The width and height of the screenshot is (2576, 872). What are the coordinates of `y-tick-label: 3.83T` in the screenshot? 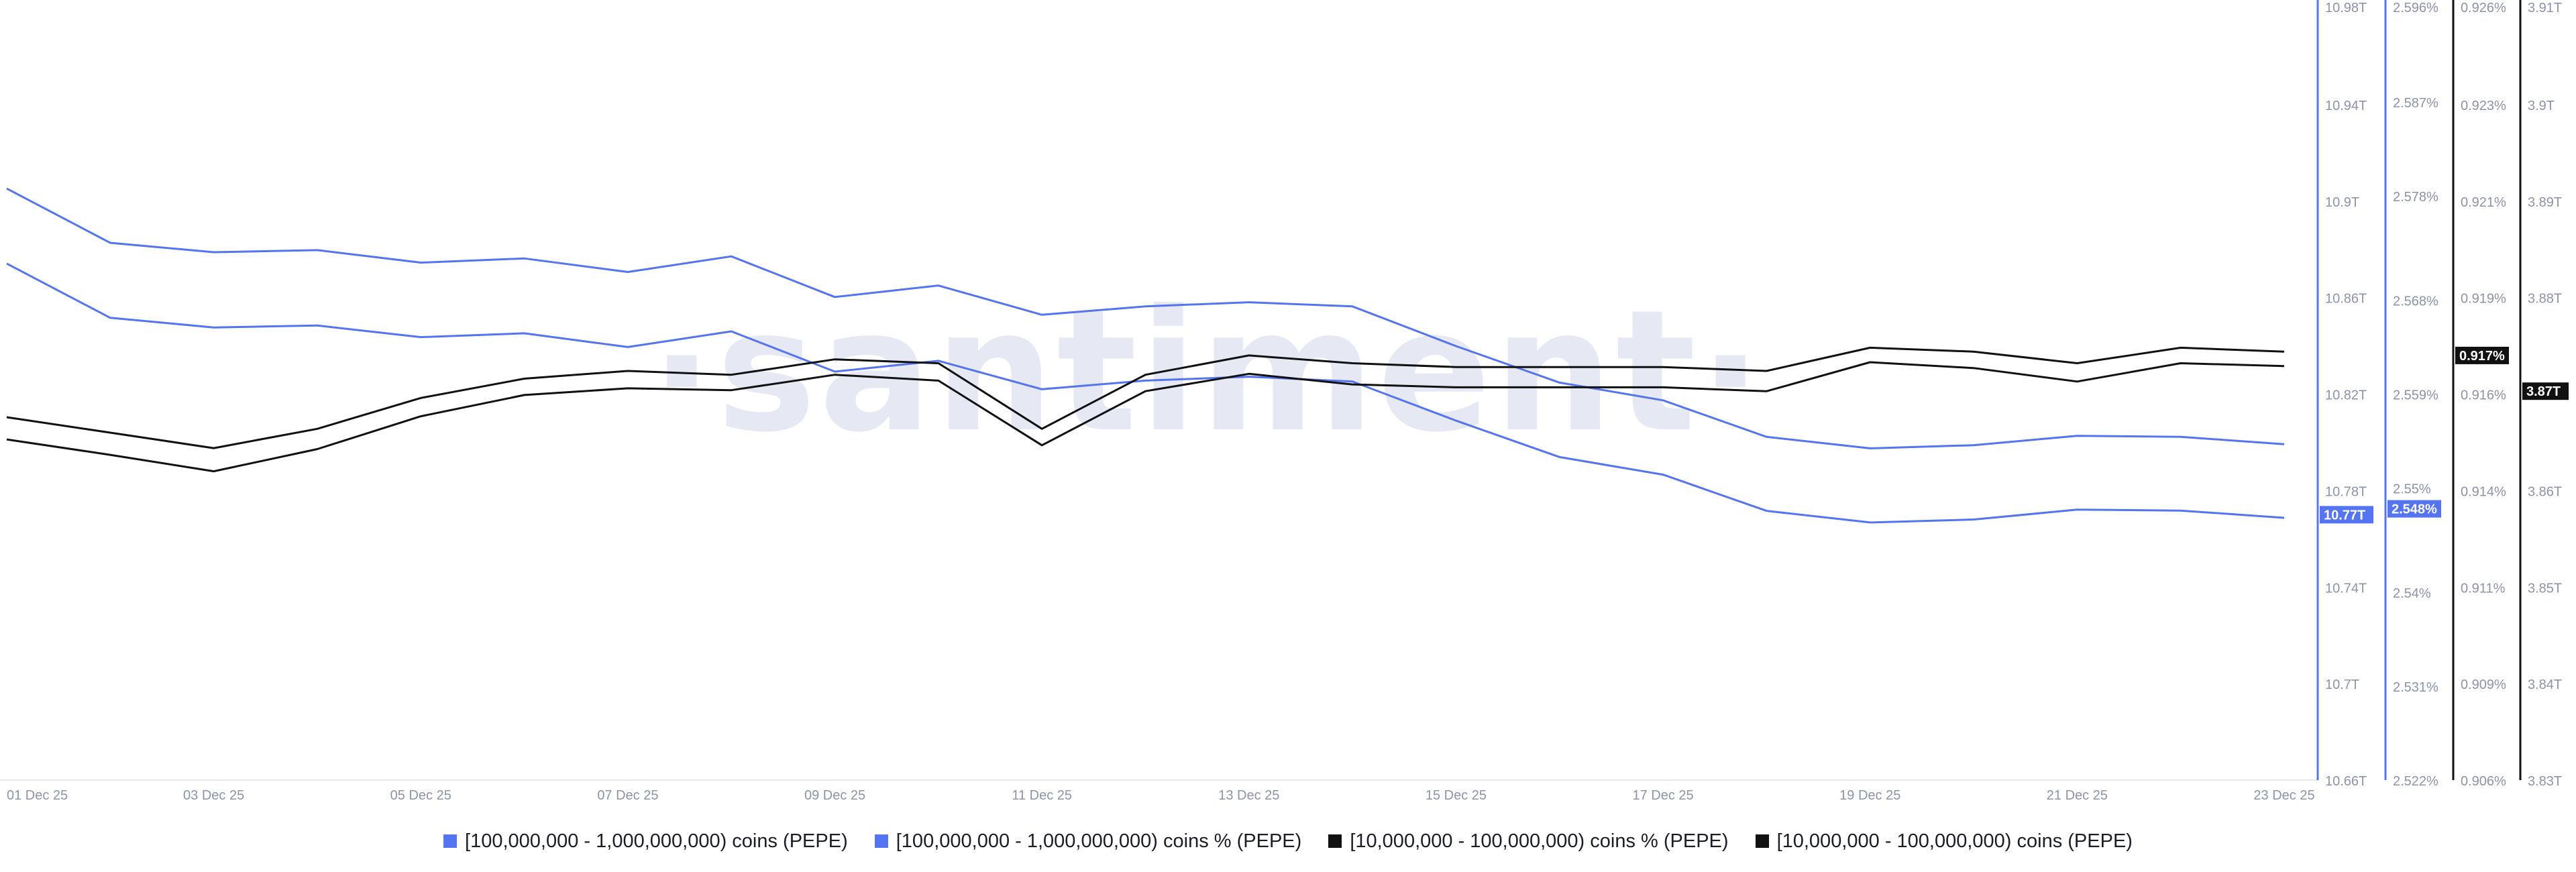 It's located at (2545, 781).